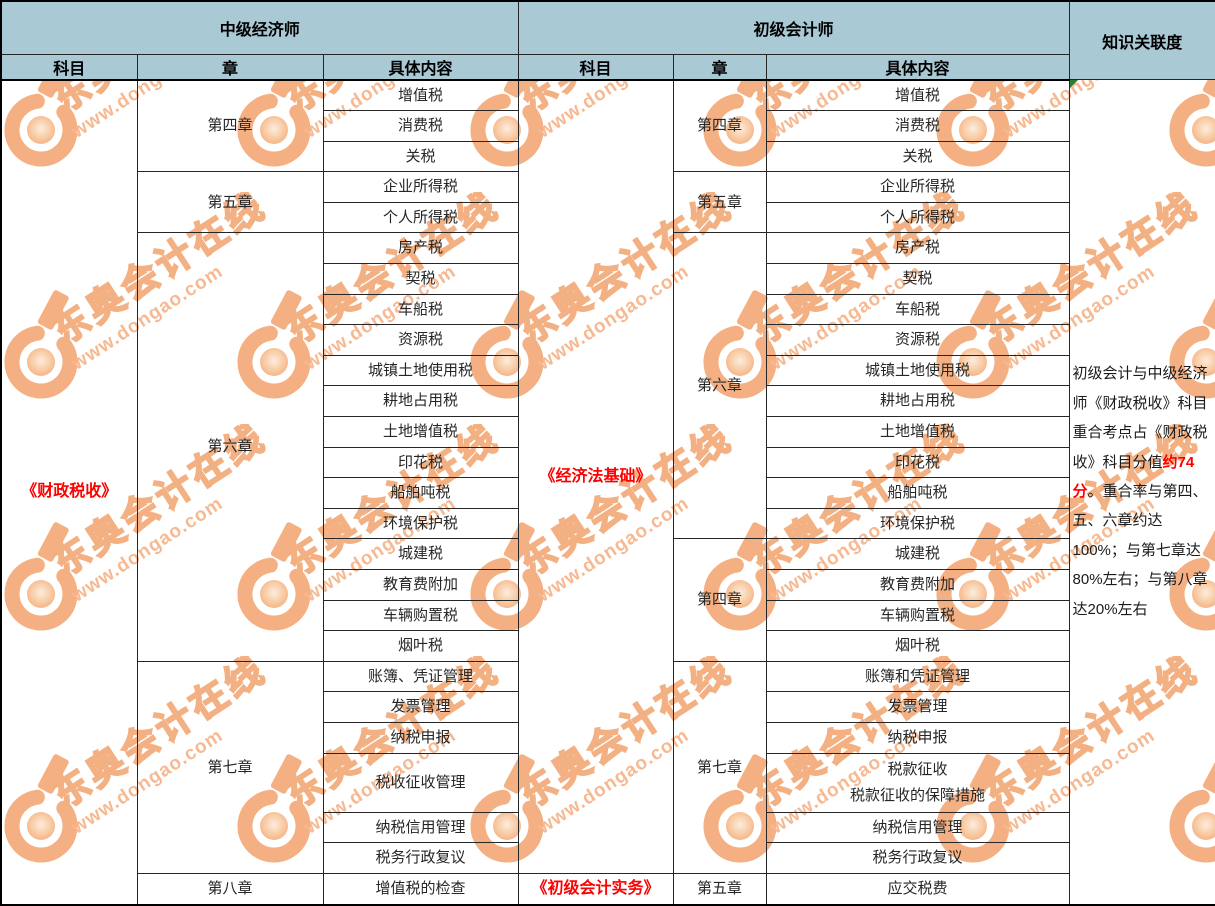 Image resolution: width=1215 pixels, height=906 pixels. I want to click on content-cell-left: 消费税, so click(420, 126).